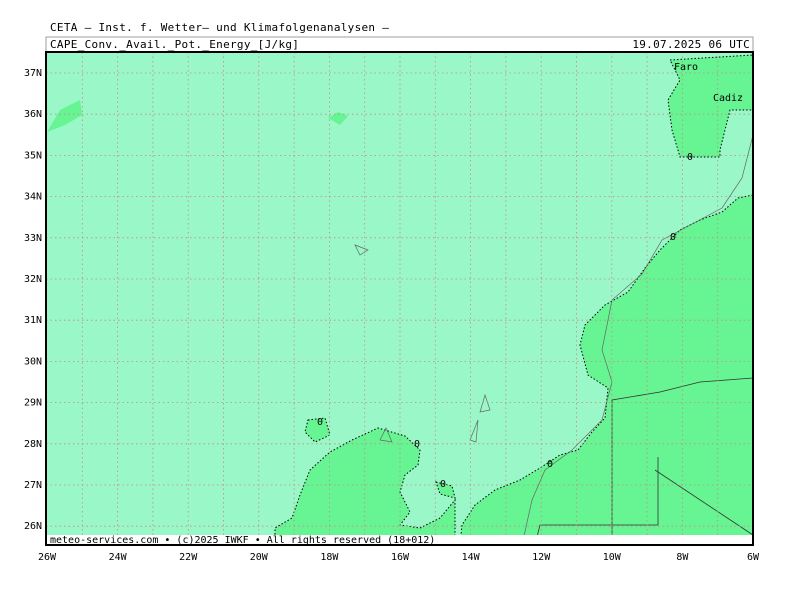 The width and height of the screenshot is (800, 600). What do you see at coordinates (753, 557) in the screenshot?
I see `lon-label: 6W` at bounding box center [753, 557].